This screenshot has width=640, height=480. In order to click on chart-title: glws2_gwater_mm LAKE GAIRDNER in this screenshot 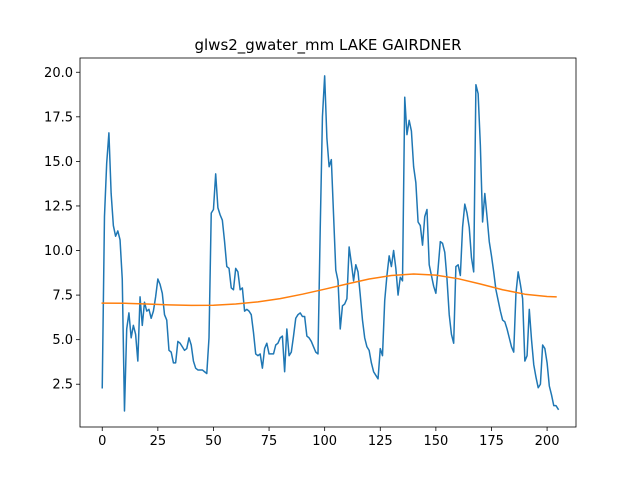, I will do `click(327, 45)`.